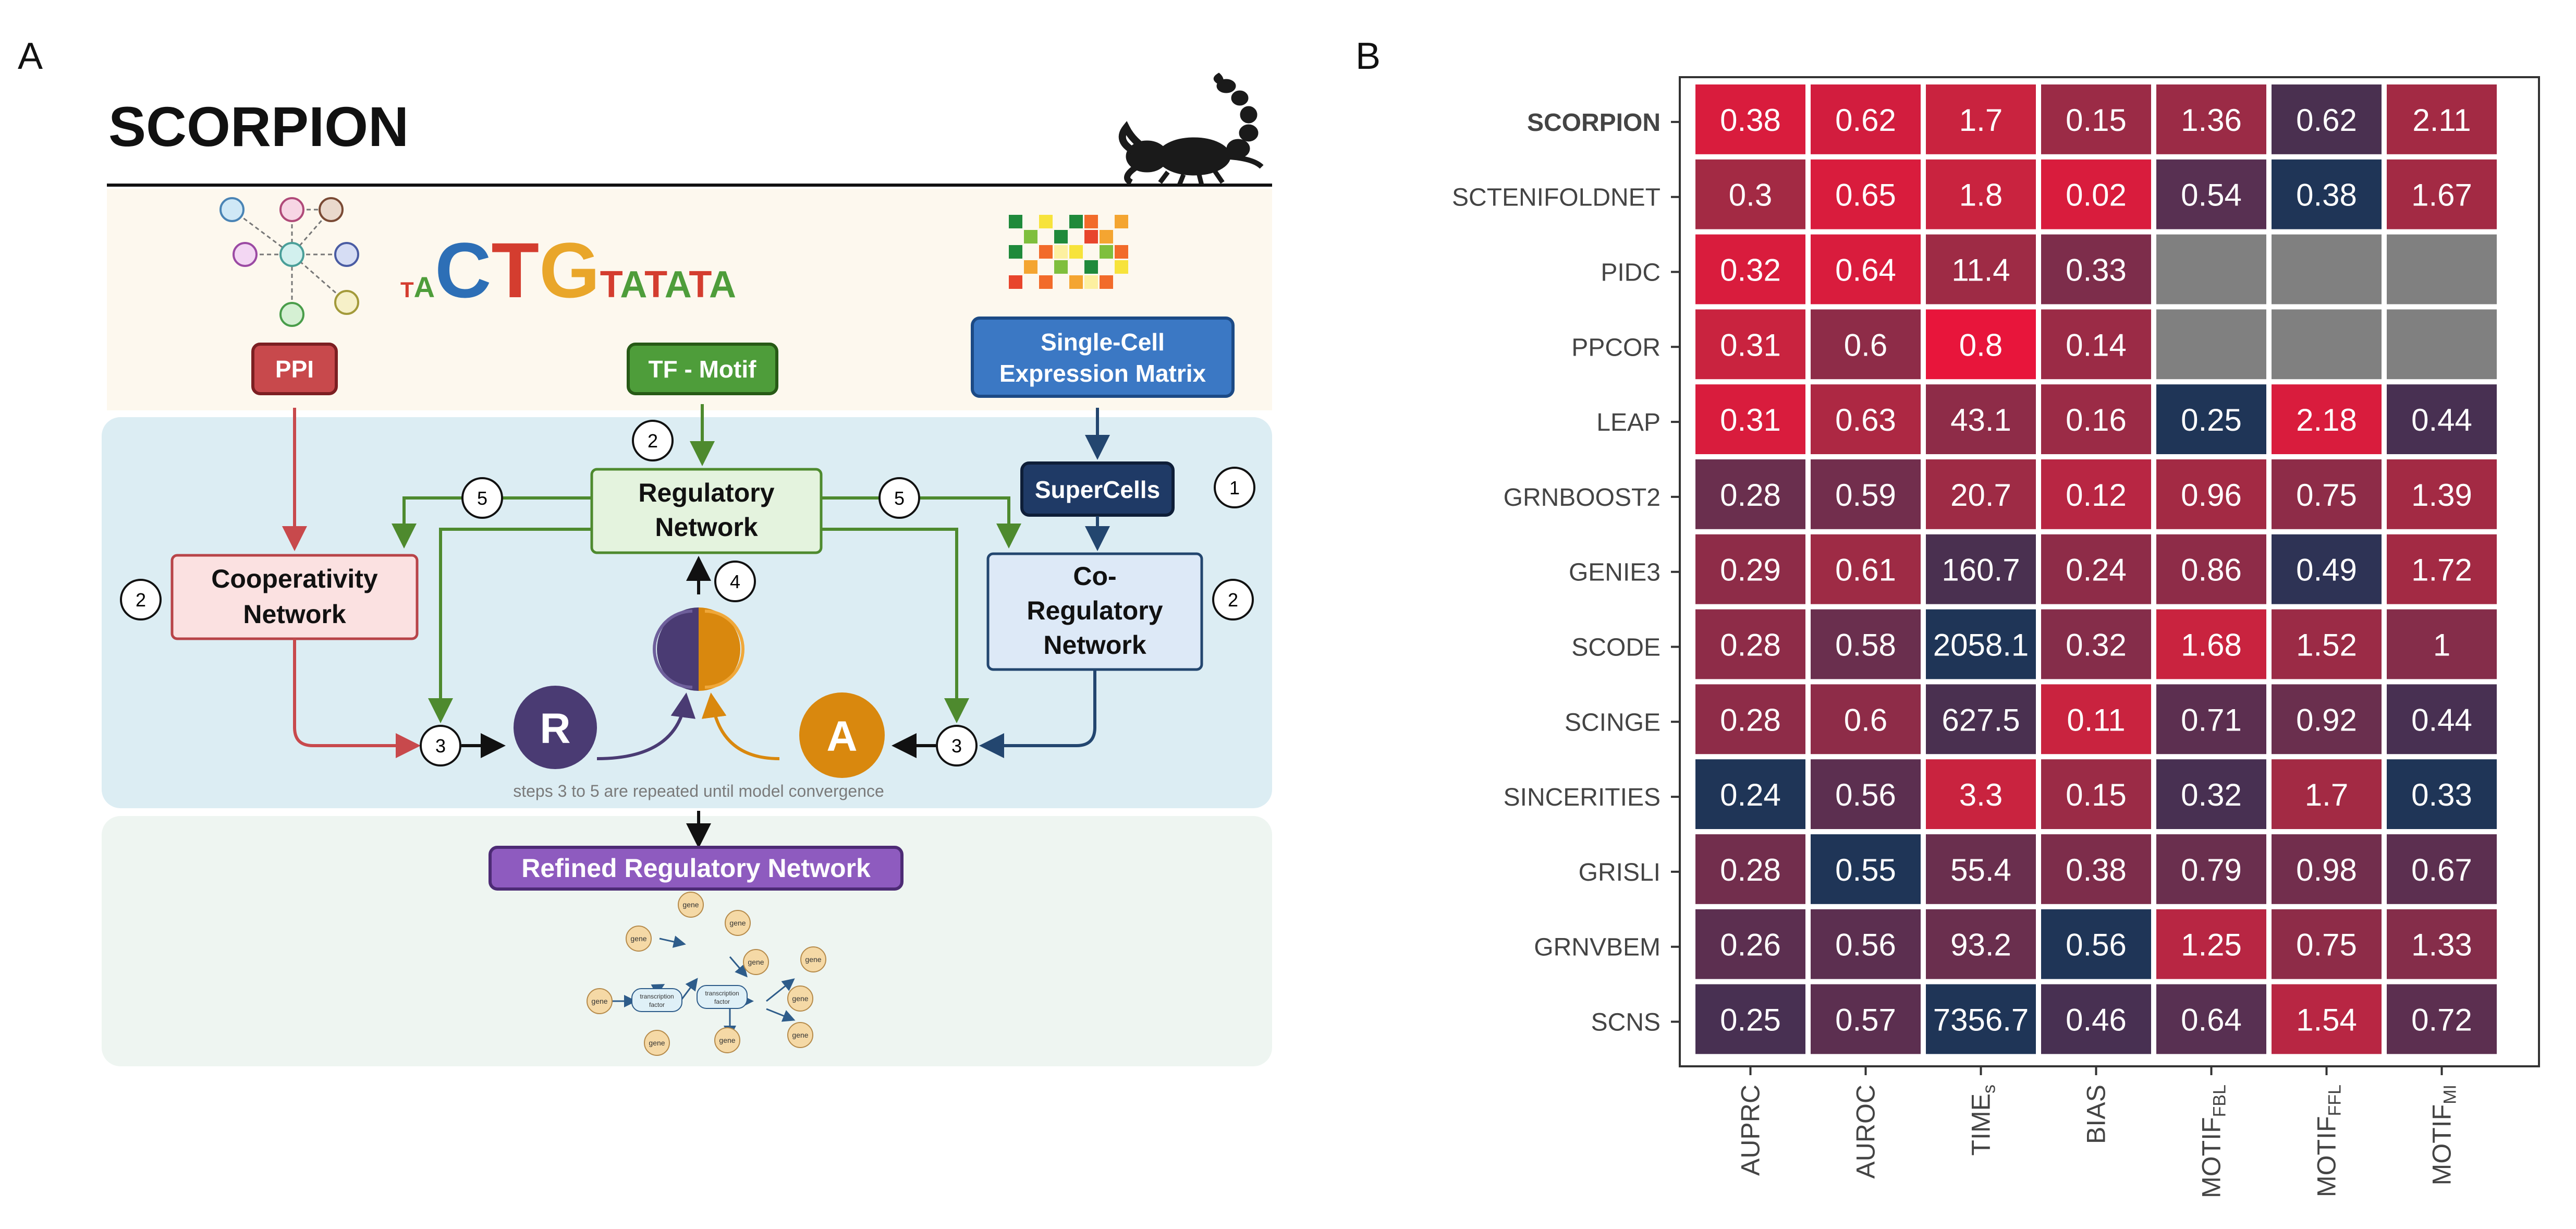  I want to click on cell-value: 0.44, so click(2441, 420).